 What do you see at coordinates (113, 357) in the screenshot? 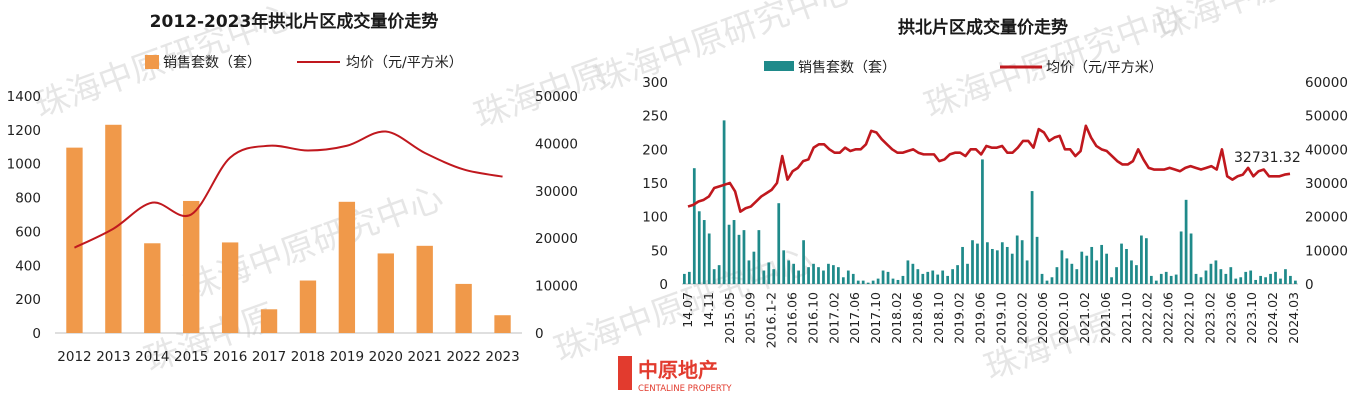
I see `x-tick: 2013` at bounding box center [113, 357].